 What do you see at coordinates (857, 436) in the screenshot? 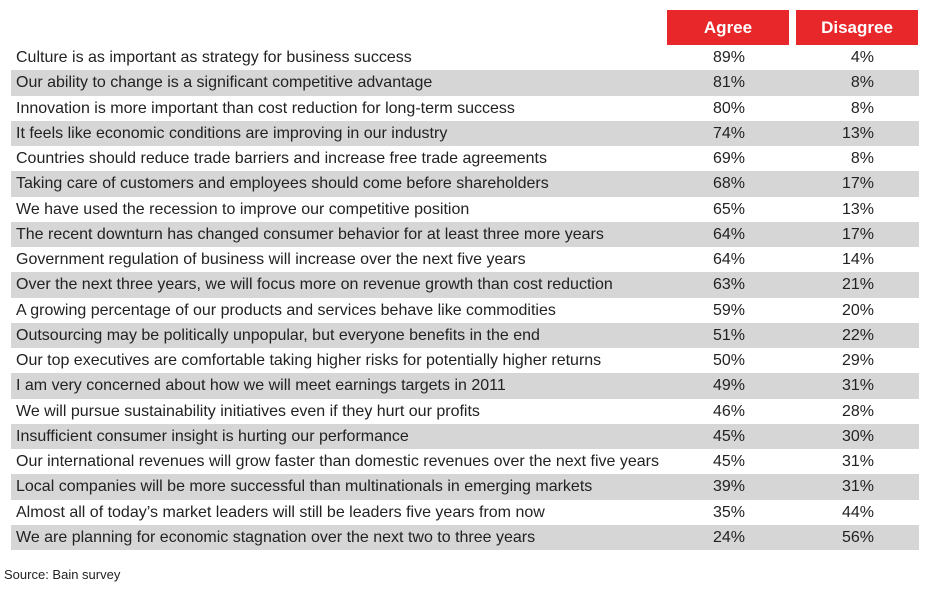
I see `disagree-value: 30%` at bounding box center [857, 436].